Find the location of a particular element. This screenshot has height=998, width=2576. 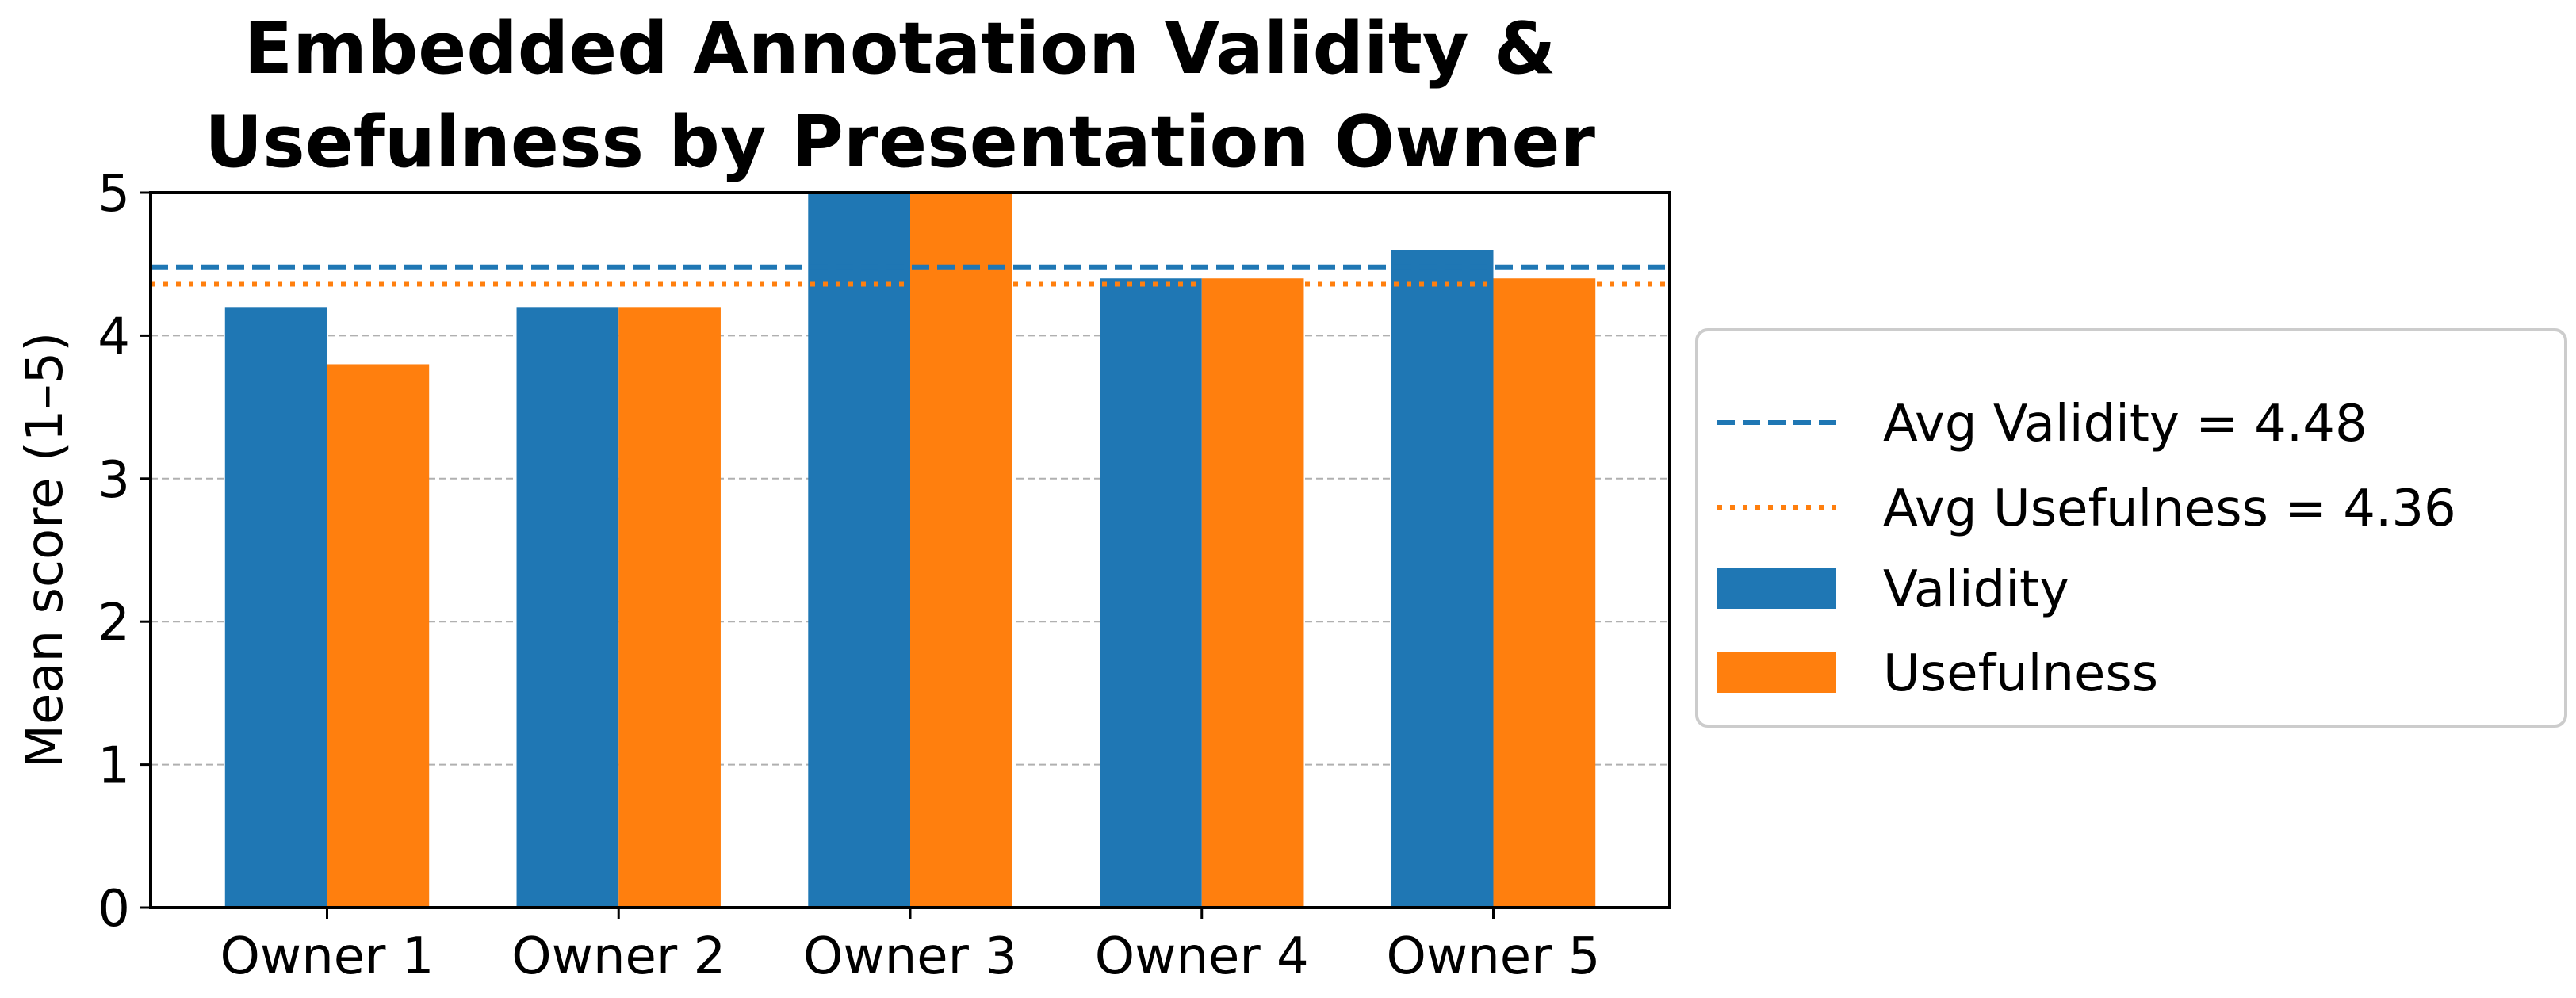

y-axis-ticks: 0 1 2 3 4 5 is located at coordinates (124, 552).